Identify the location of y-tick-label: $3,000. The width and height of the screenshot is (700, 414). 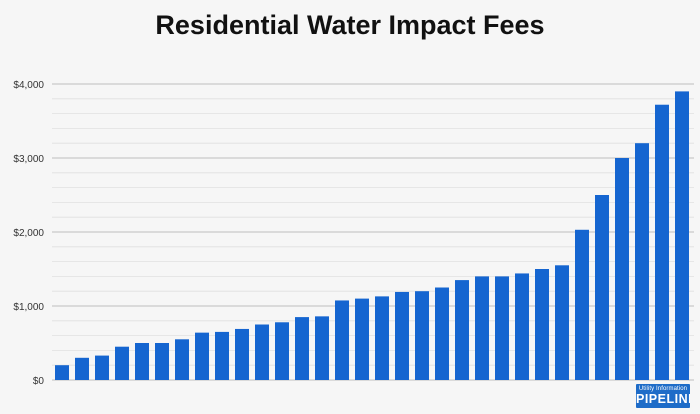
(28, 159).